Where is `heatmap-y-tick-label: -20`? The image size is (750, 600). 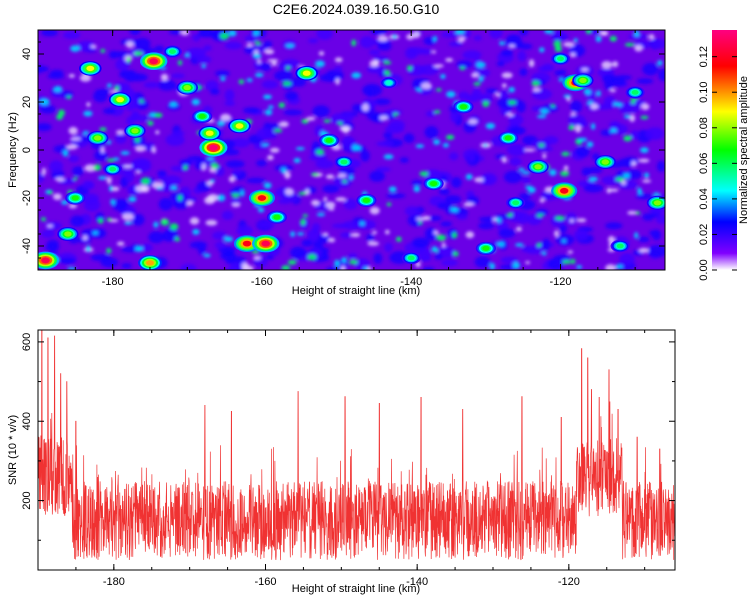 heatmap-y-tick-label: -20 is located at coordinates (27, 198).